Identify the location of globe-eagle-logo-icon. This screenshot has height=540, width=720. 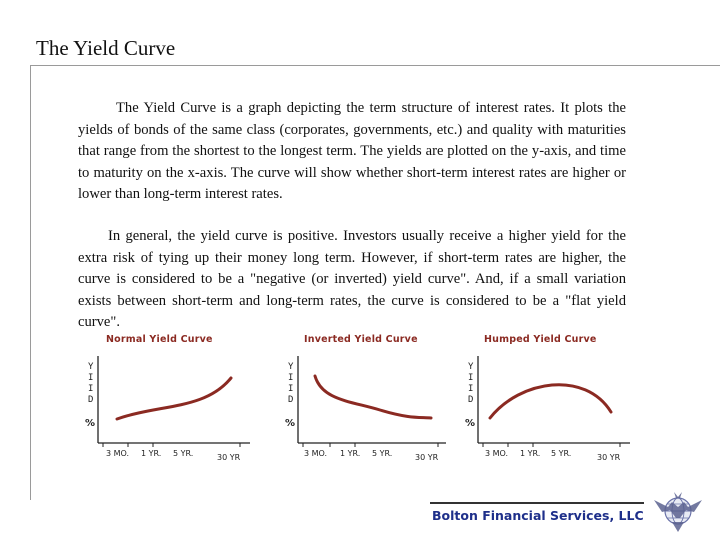
(678, 512).